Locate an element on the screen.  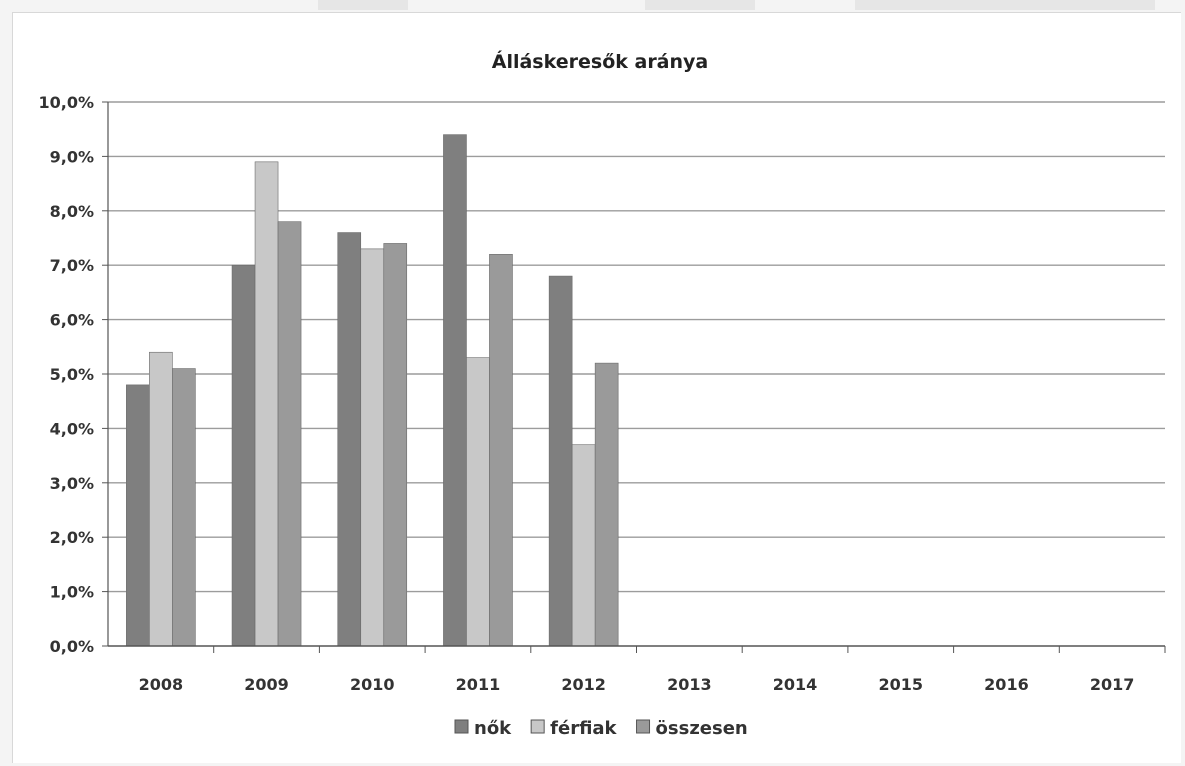
y-tick-label: 9,0% is located at coordinates (72, 156).